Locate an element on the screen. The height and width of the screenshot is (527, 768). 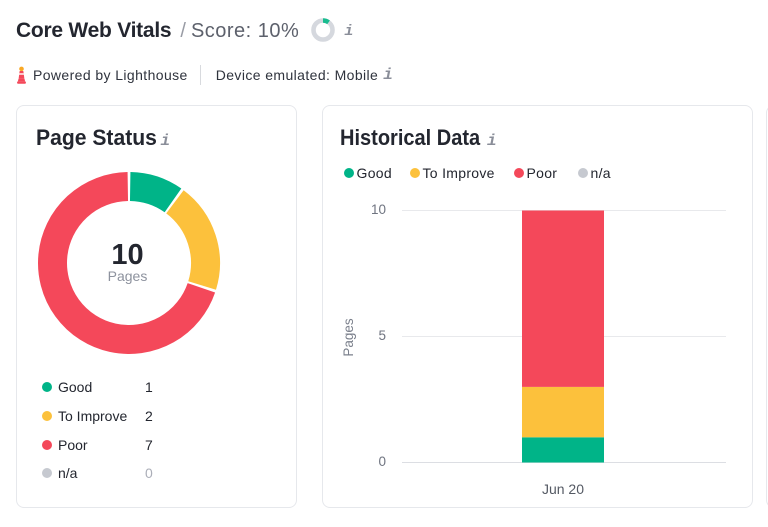
svg-text: 0 is located at coordinates (382, 461).